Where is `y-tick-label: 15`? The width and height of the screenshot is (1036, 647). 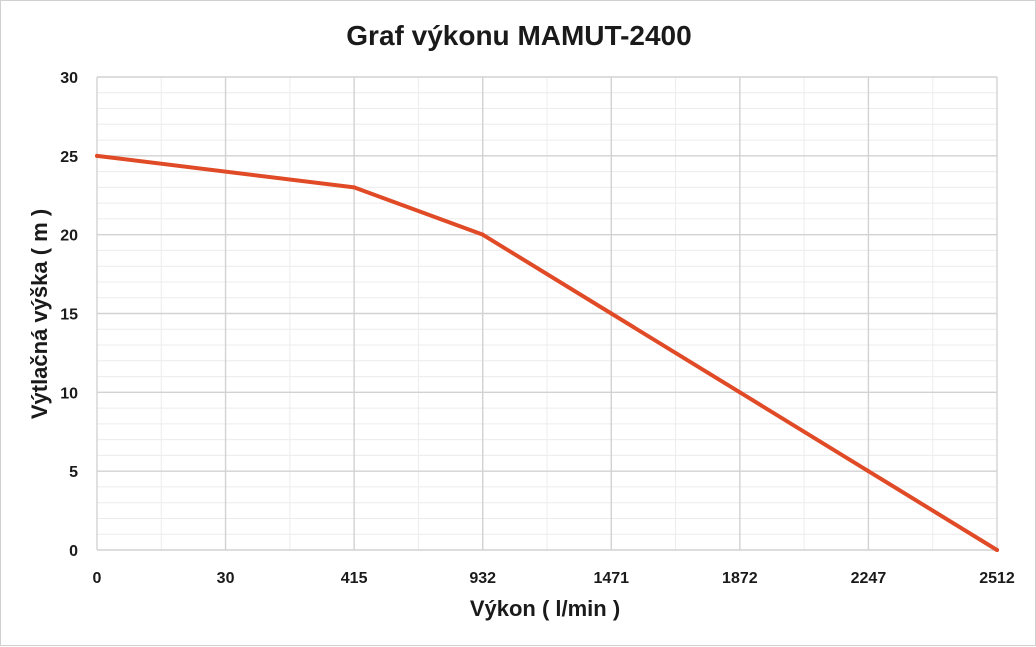 y-tick-label: 15 is located at coordinates (69, 315).